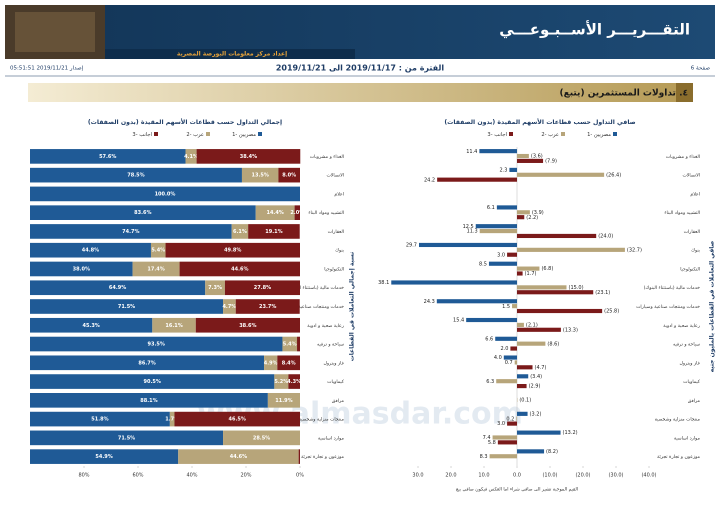  What do you see at coordinates (336, 382) in the screenshot?
I see `category-label: كيماويات` at bounding box center [336, 382].